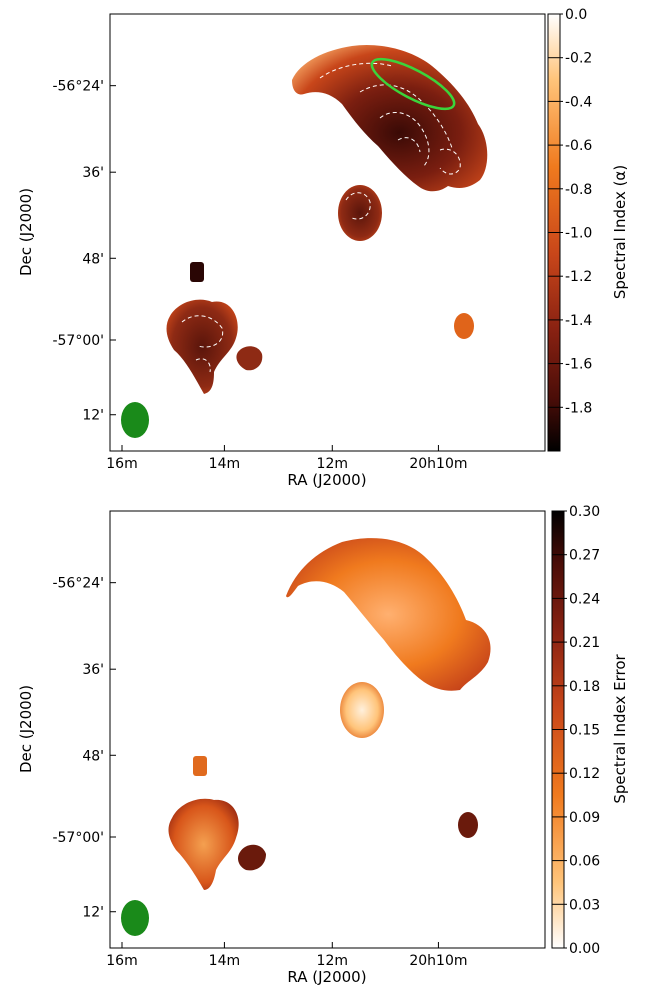  I want to click on colorbar-tick-label: -1.6, so click(578, 365).